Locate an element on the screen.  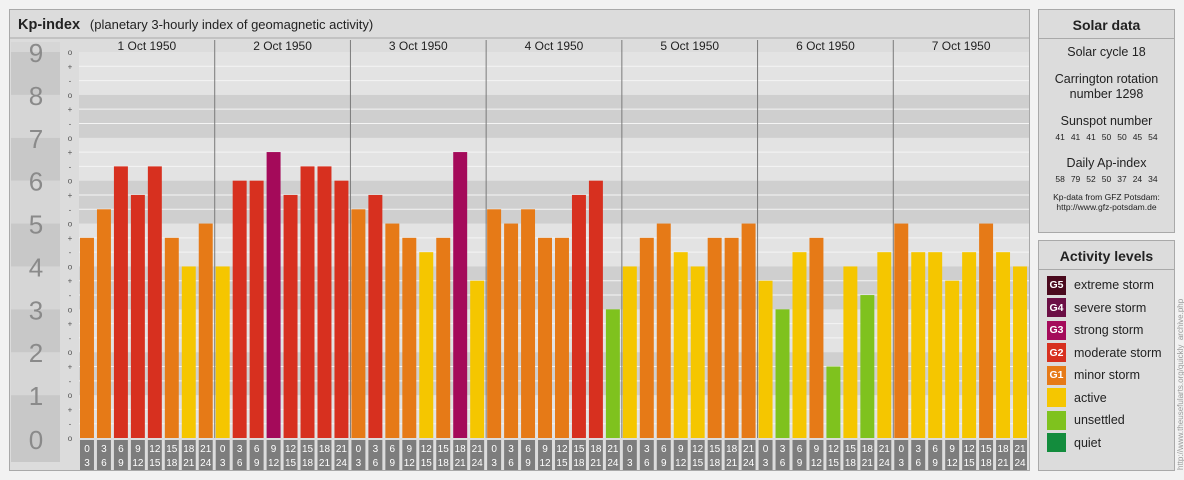
interval-end-label: 12 is located at coordinates (545, 463).